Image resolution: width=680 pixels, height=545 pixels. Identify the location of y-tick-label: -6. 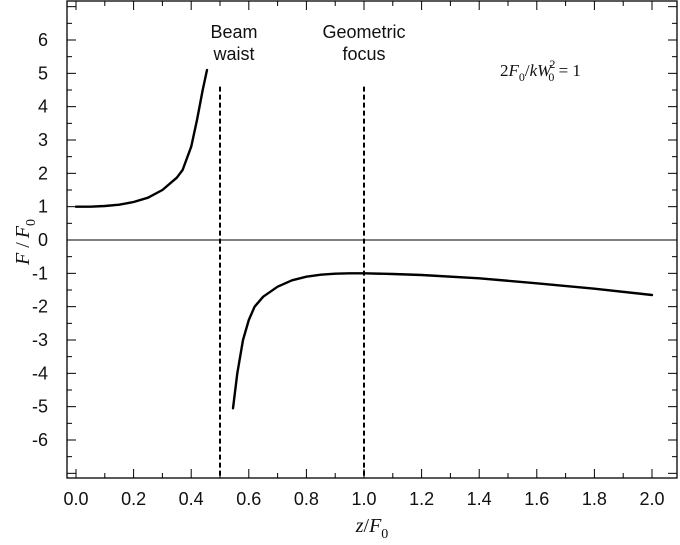
(40, 440).